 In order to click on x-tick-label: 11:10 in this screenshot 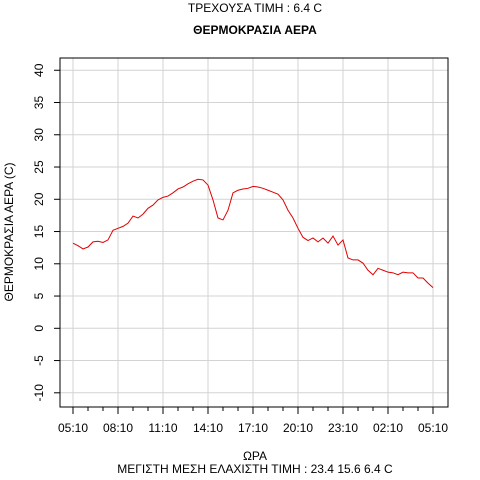, I will do `click(162, 428)`.